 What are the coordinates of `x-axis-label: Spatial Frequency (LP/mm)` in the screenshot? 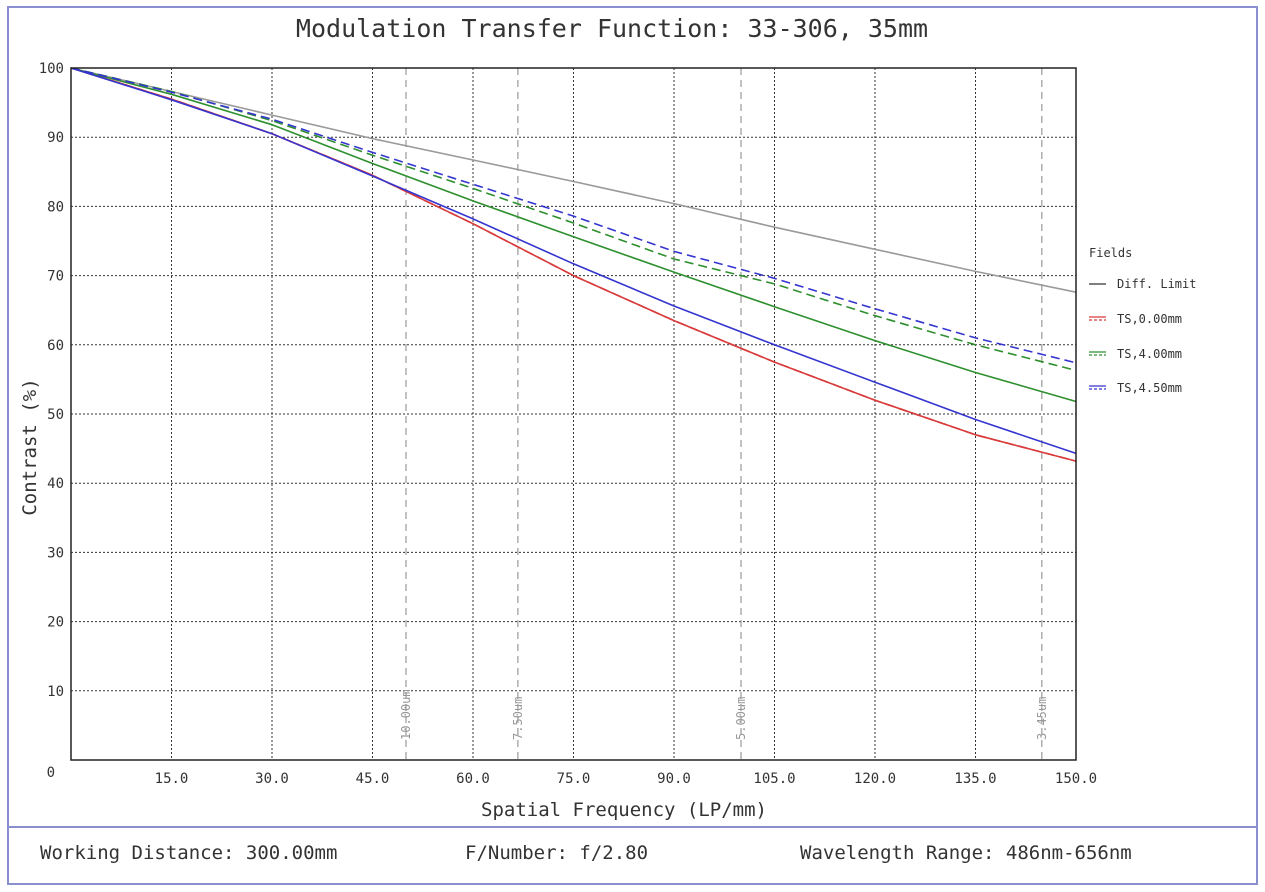 It's located at (624, 810).